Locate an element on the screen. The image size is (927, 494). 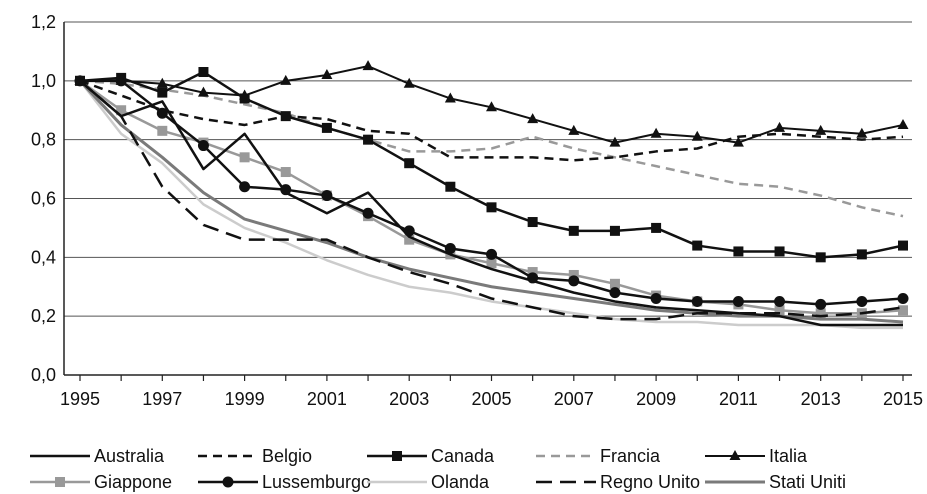
legend-label: Lussemburgo is located at coordinates (316, 482).